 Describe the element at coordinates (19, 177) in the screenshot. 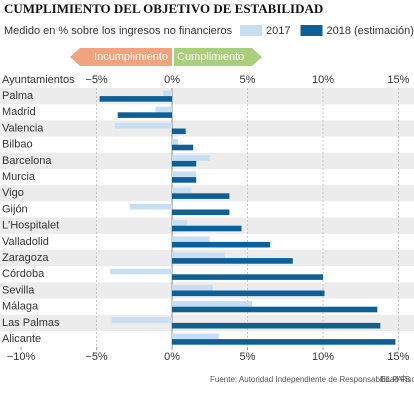

I see `y-tick-label: Murcia` at that location.